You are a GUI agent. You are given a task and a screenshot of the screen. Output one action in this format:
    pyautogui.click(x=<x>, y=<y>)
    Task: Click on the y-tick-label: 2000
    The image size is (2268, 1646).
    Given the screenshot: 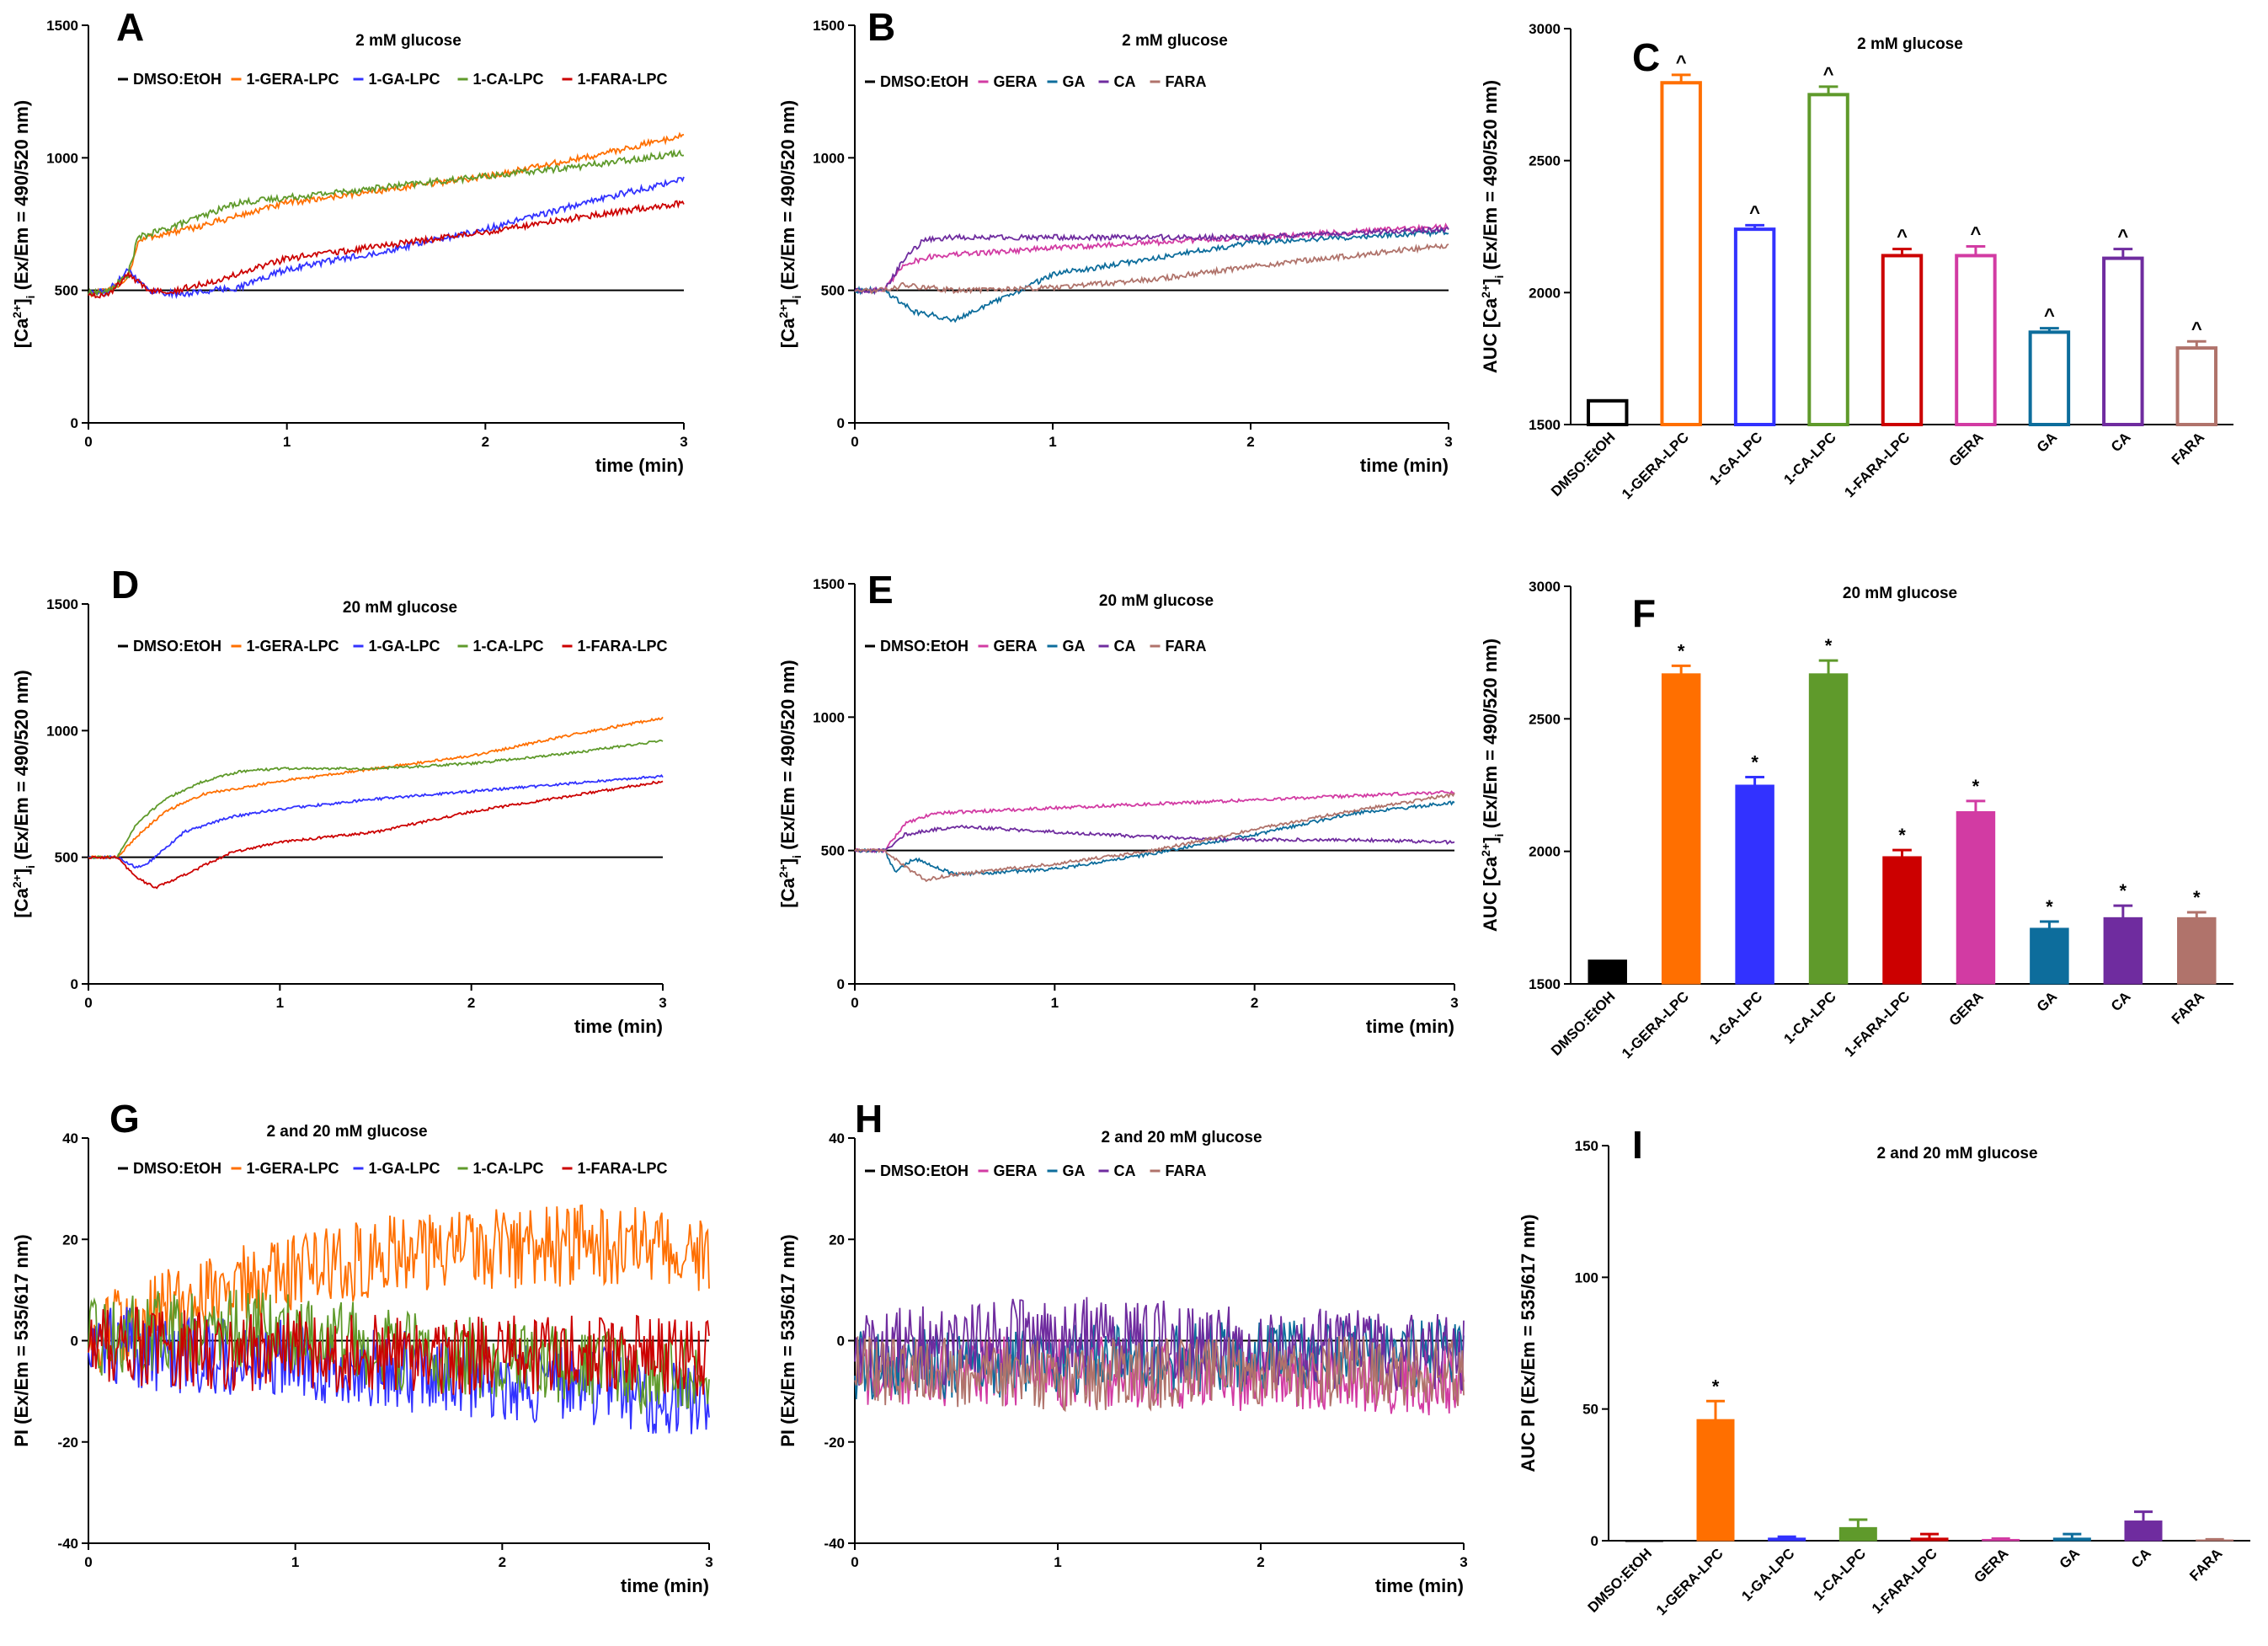 What is the action you would take?
    pyautogui.click(x=1545, y=852)
    